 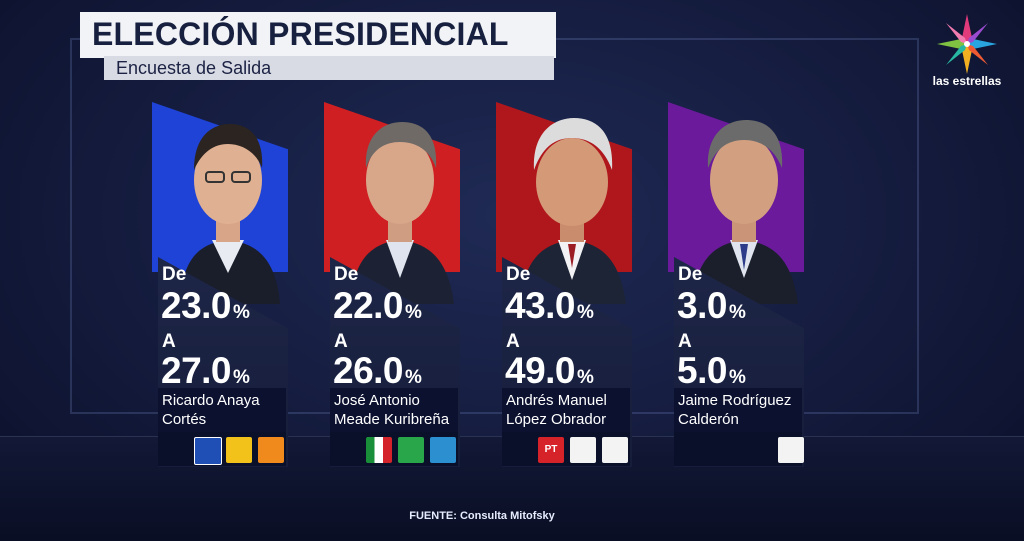 I want to click on pan-logo-icon, so click(x=208, y=451).